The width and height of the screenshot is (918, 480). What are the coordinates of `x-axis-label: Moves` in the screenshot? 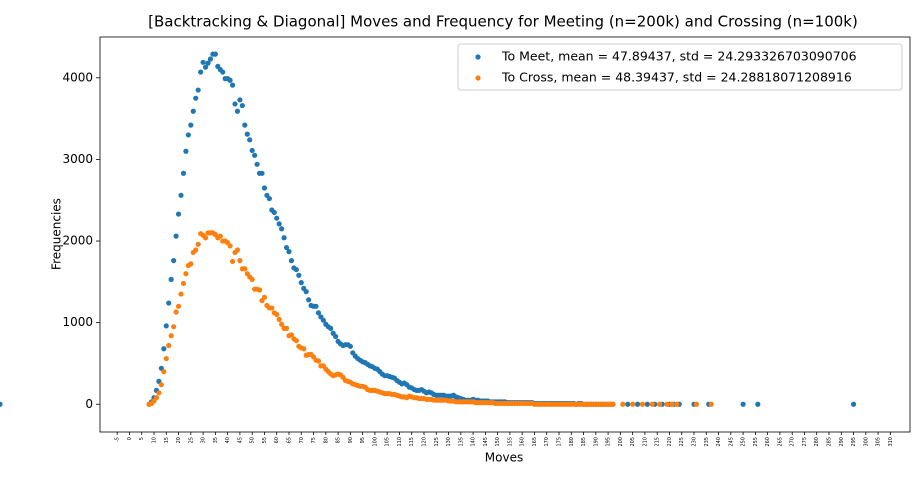 It's located at (504, 458).